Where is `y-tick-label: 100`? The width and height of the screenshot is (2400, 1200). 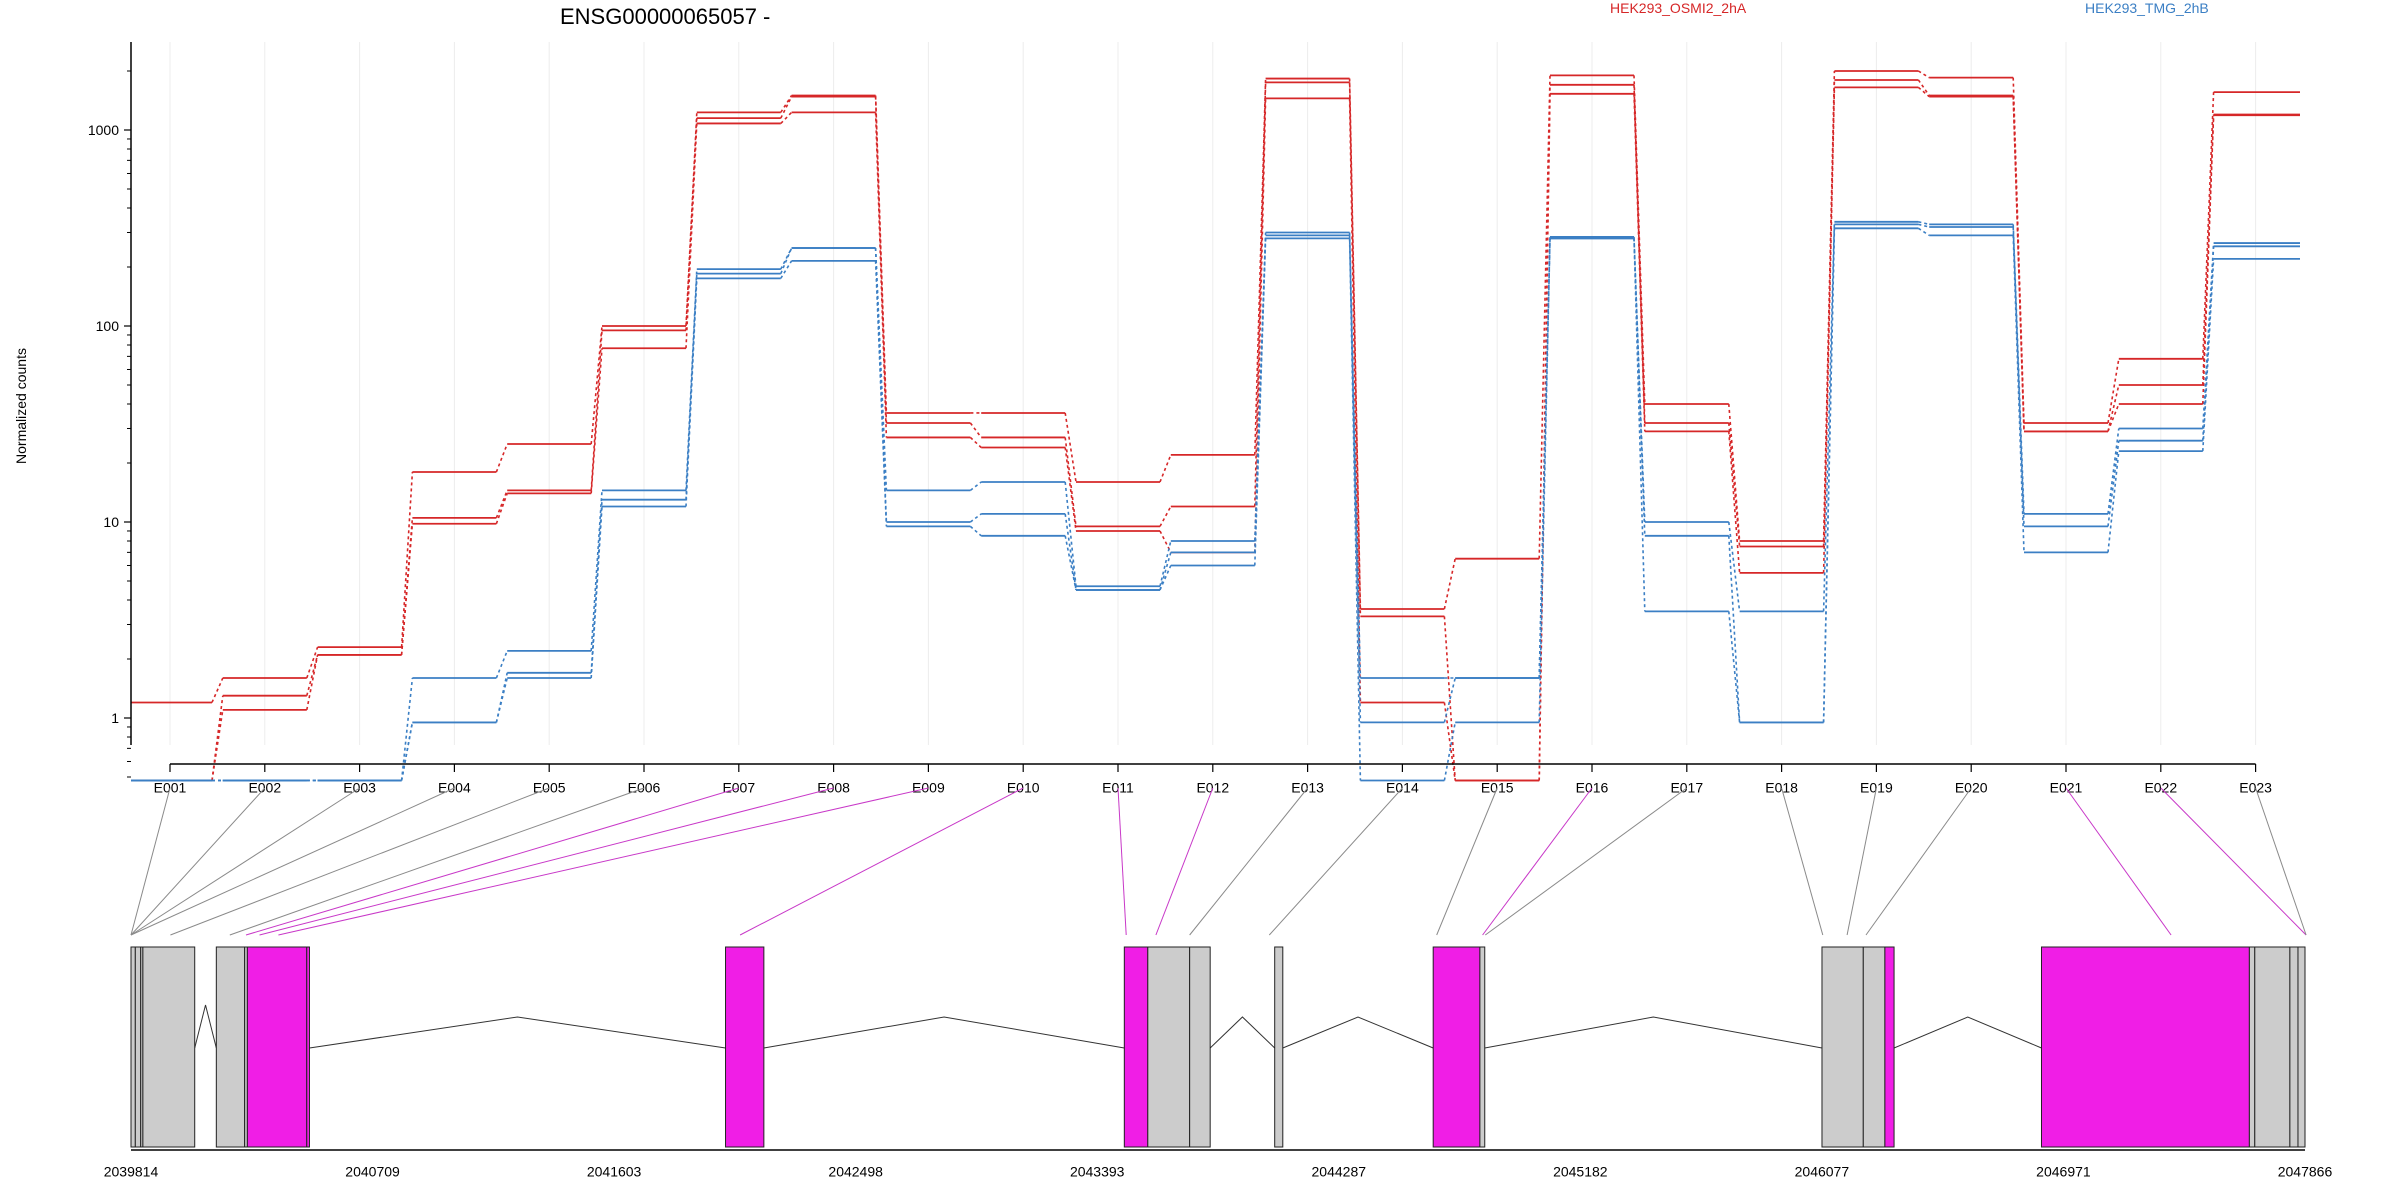 y-tick-label: 100 is located at coordinates (108, 326).